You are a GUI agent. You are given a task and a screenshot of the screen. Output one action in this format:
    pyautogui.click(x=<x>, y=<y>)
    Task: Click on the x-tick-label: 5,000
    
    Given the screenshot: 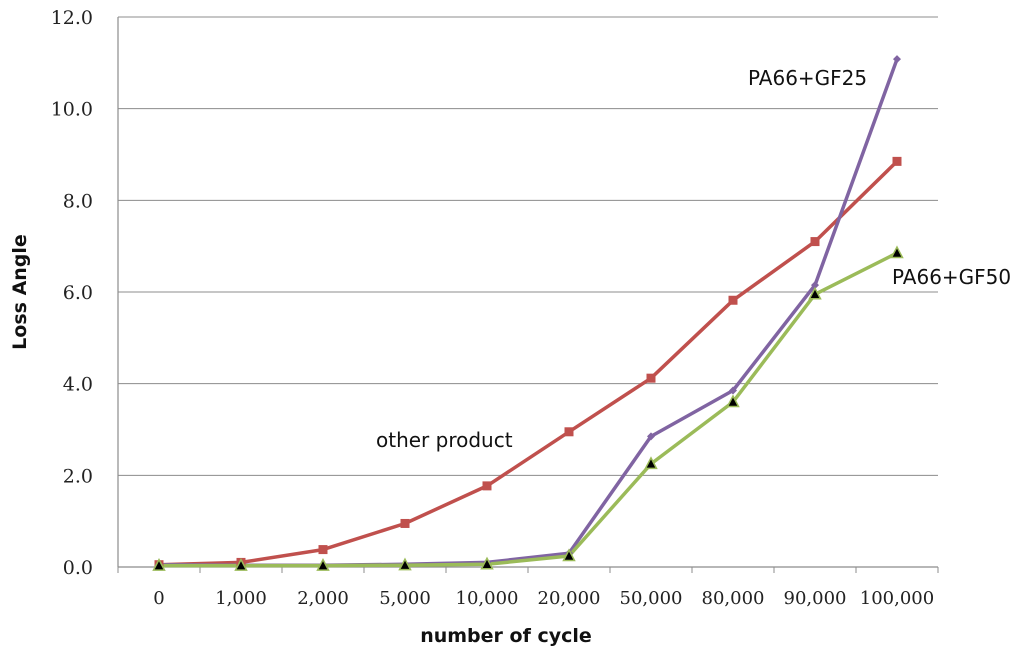 What is the action you would take?
    pyautogui.click(x=405, y=598)
    